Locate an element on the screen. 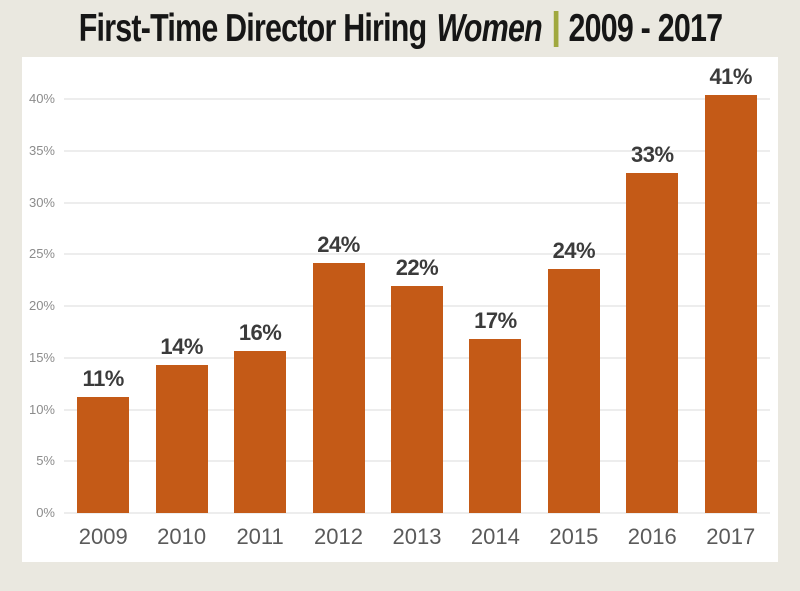 The image size is (800, 591). bar-value-label-2009: 11% is located at coordinates (103, 379).